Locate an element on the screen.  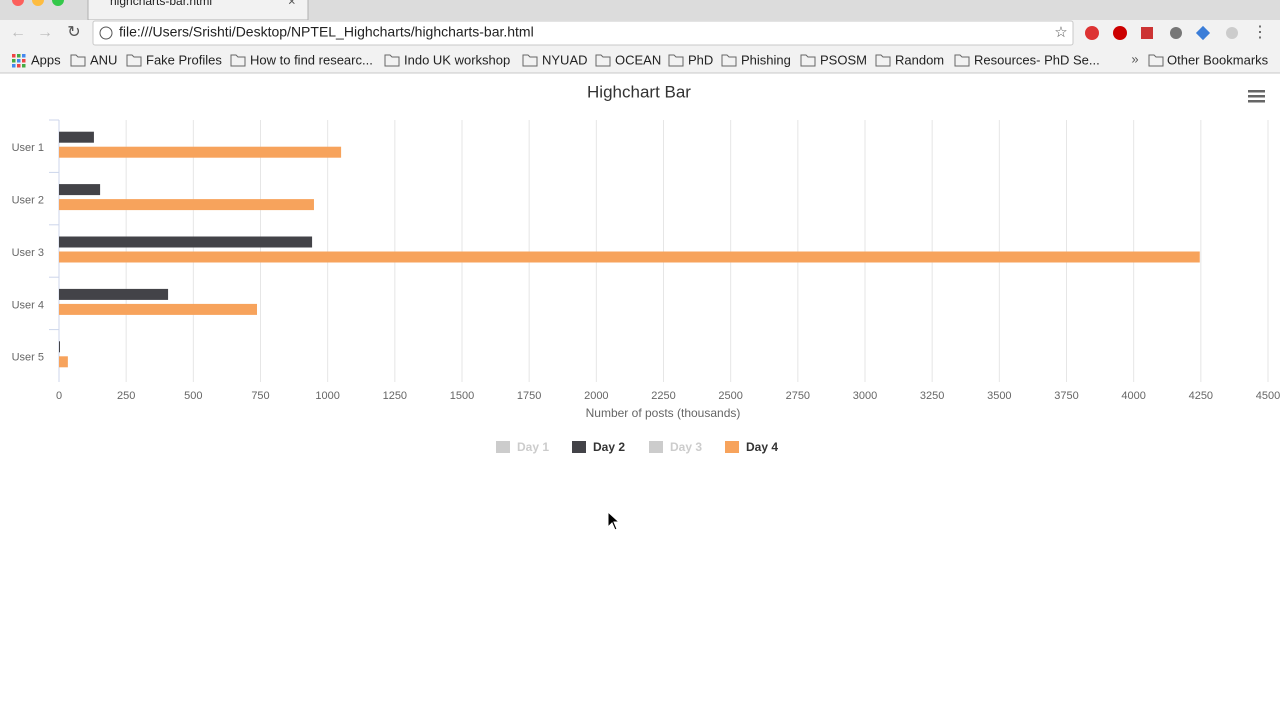
x-tick-label: 2500 is located at coordinates (730, 396).